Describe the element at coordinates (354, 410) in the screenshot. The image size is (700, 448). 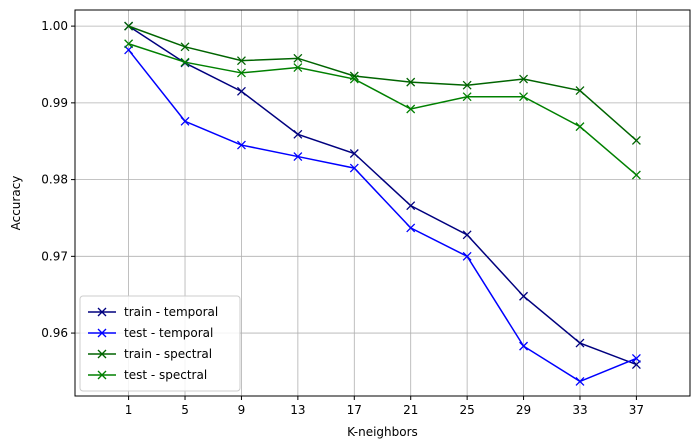
I see `x-tick-label: 17` at that location.